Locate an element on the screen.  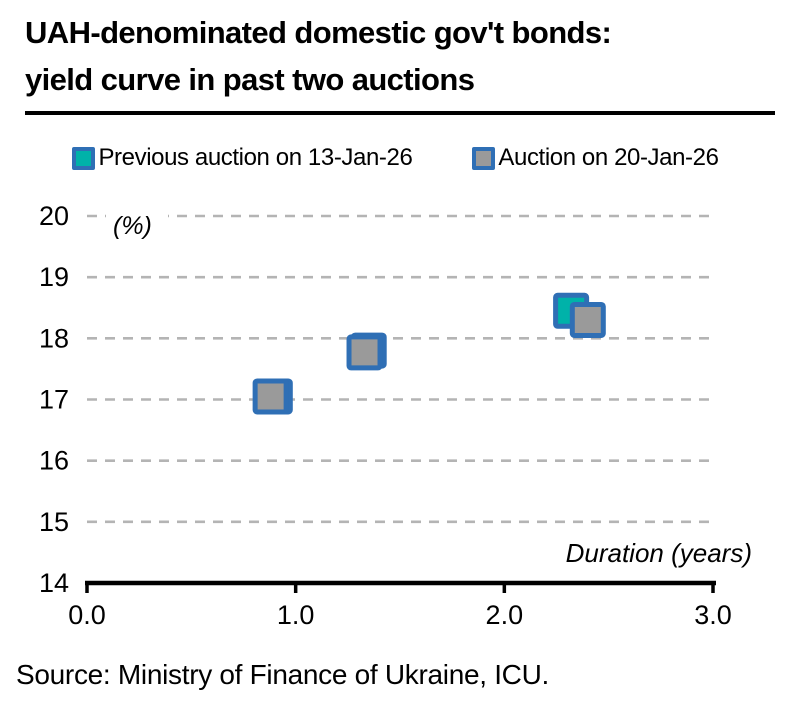
y-tick-label: 15 is located at coordinates (54, 522).